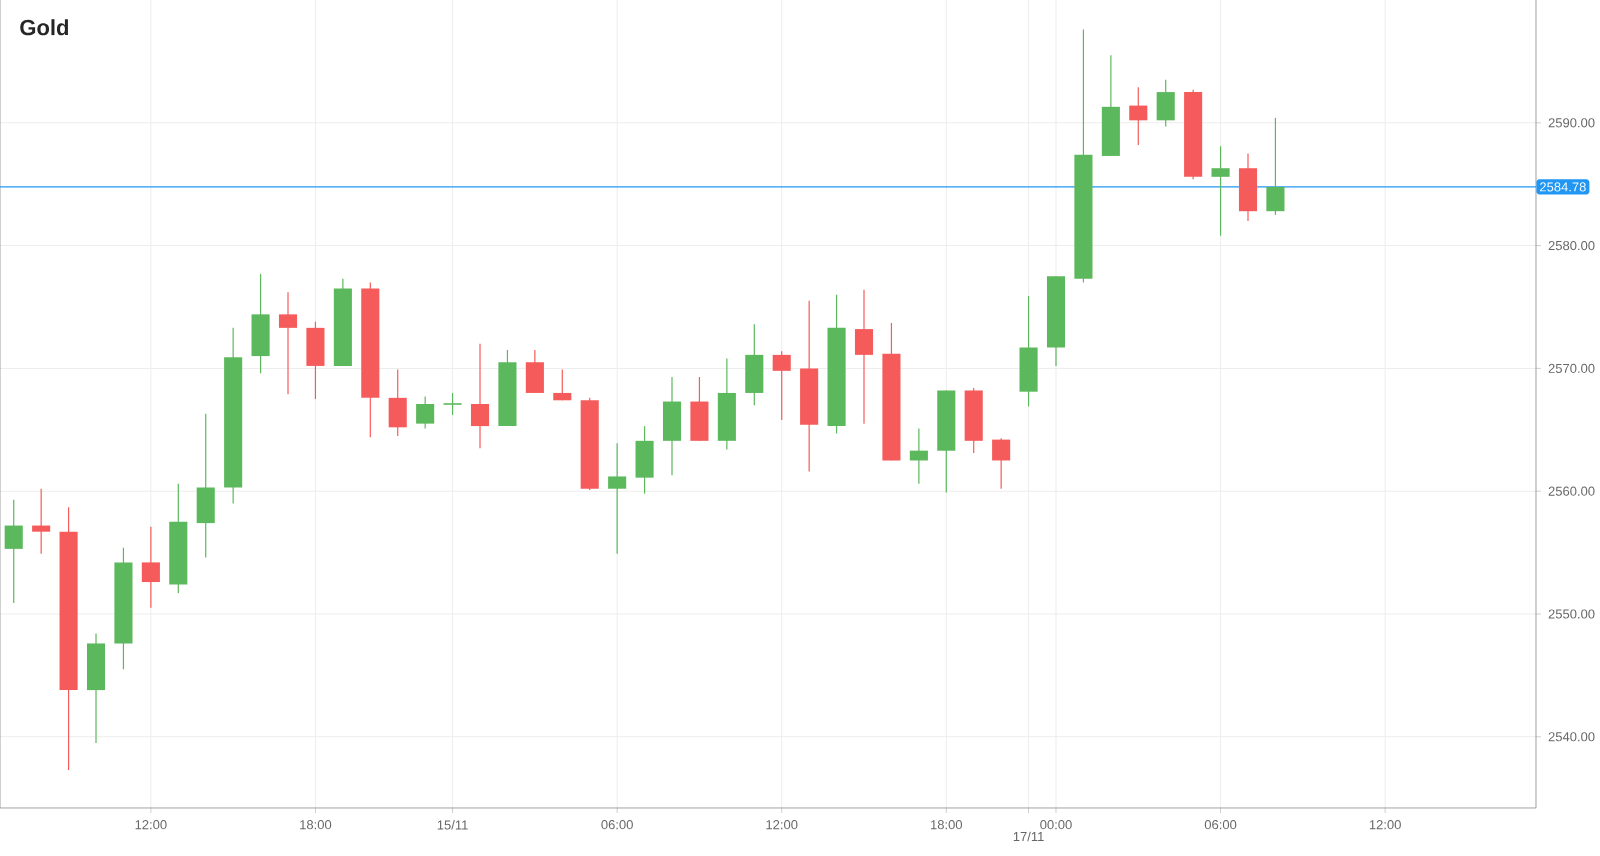 The height and width of the screenshot is (856, 1600). I want to click on y-tick-label: 2540.00, so click(1571, 737).